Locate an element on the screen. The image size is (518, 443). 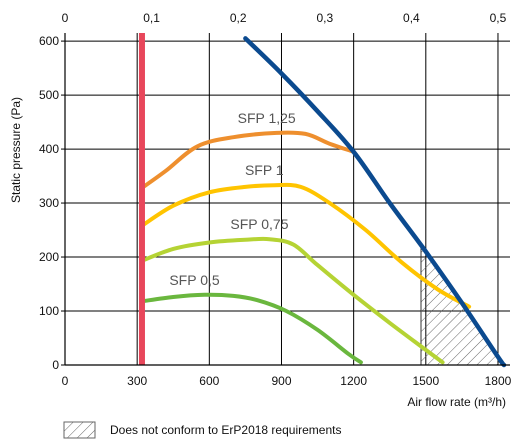
top-tick-label: 0,3 is located at coordinates (324, 18).